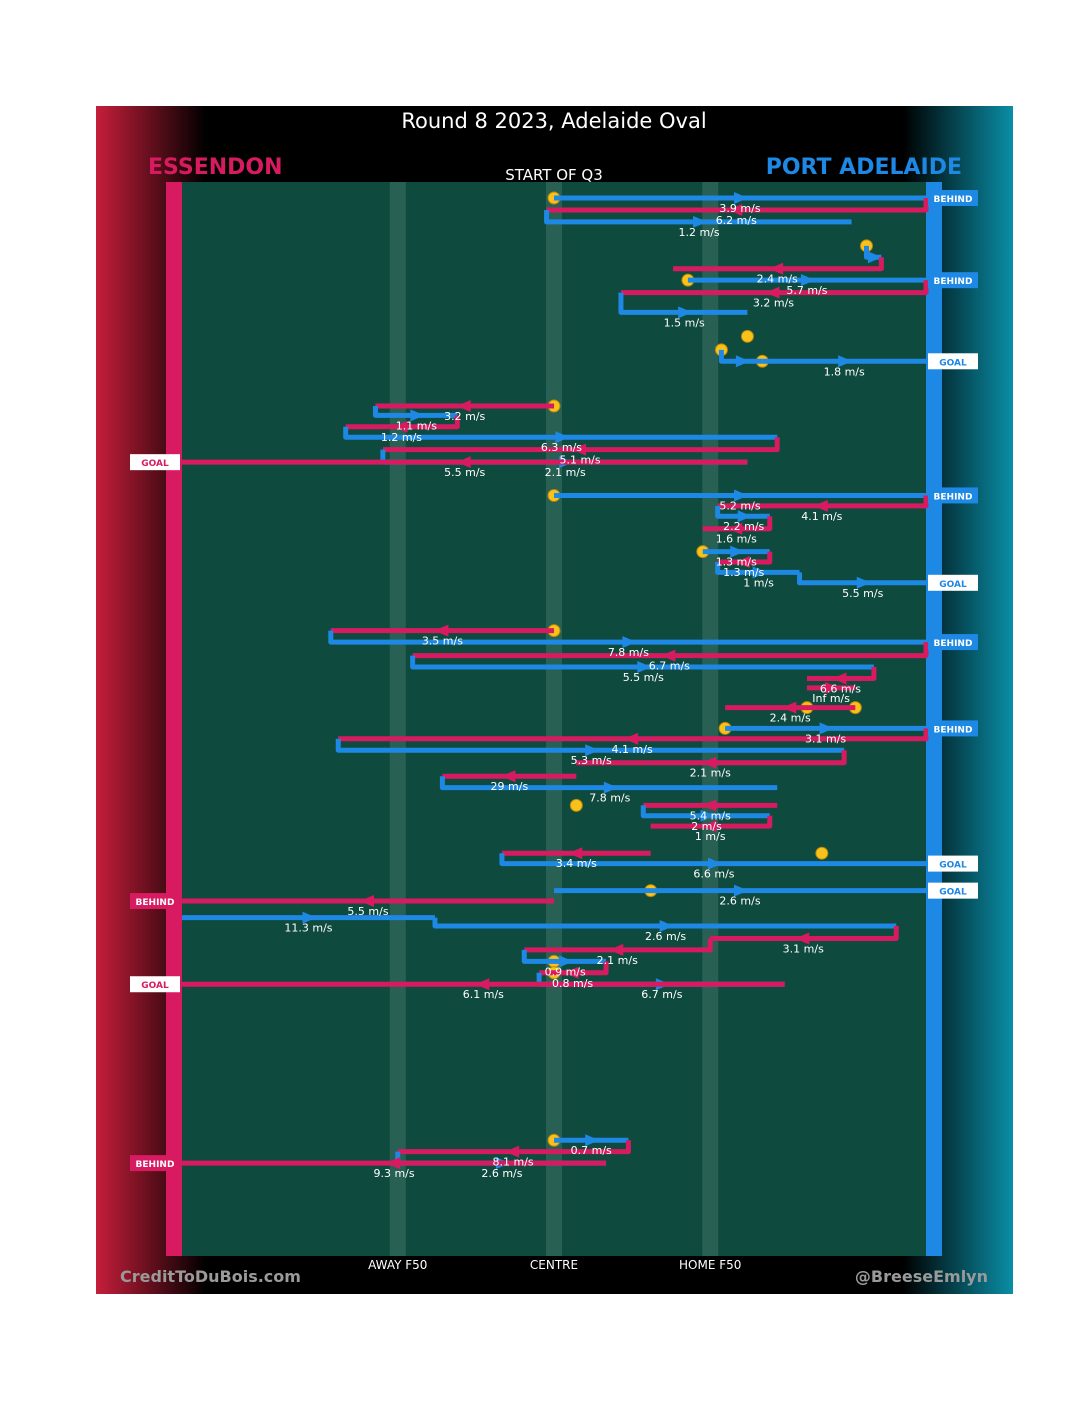 This screenshot has height=1415, width=1080. What do you see at coordinates (921, 1276) in the screenshot?
I see `credit-right: @BreeseEmlyn` at bounding box center [921, 1276].